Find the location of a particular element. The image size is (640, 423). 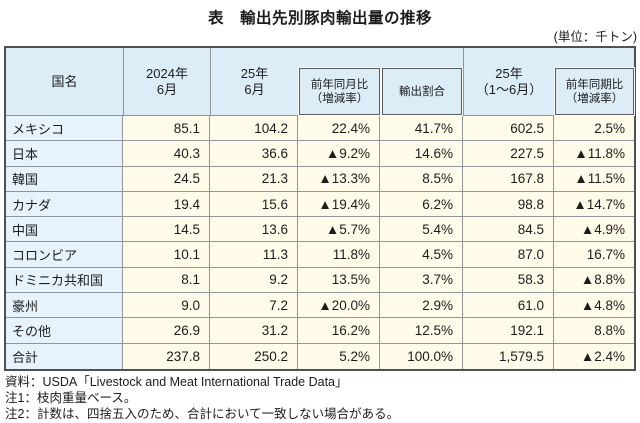

value-cell: ▲14.7% is located at coordinates (594, 204).